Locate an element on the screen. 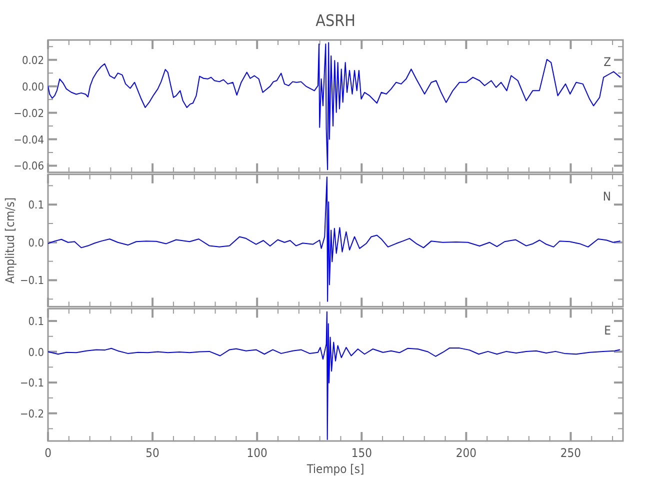 The height and width of the screenshot is (500, 650). chart-title: ASRH is located at coordinates (336, 20).